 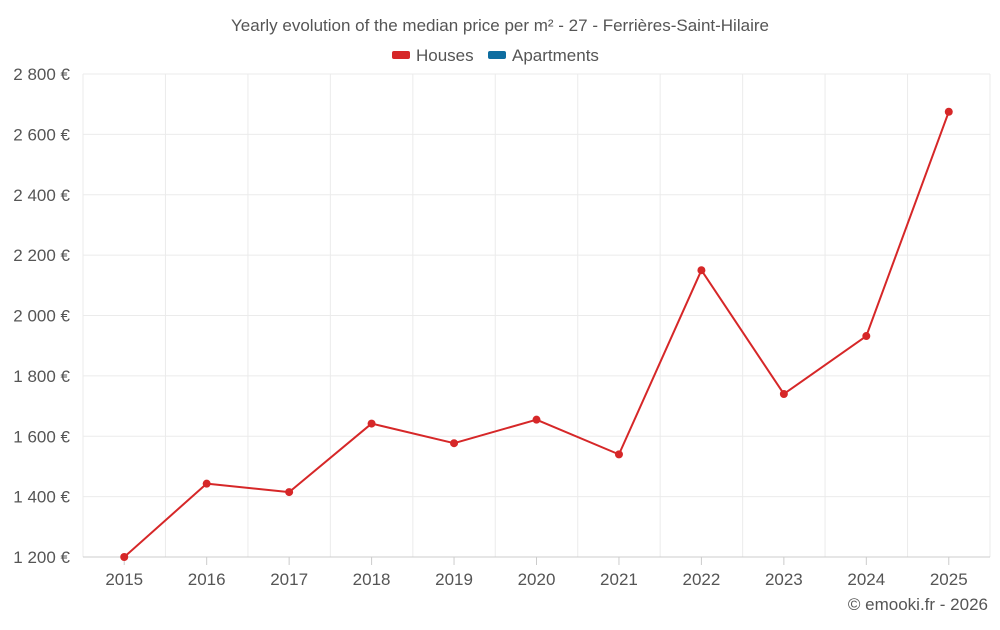 I want to click on x-tick-label: 2021, so click(x=619, y=579).